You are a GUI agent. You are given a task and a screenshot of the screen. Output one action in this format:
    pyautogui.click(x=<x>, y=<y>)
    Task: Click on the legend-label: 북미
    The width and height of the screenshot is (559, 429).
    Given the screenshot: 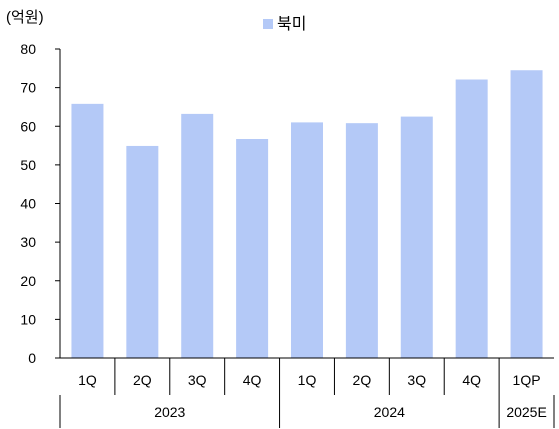 What is the action you would take?
    pyautogui.click(x=291, y=24)
    